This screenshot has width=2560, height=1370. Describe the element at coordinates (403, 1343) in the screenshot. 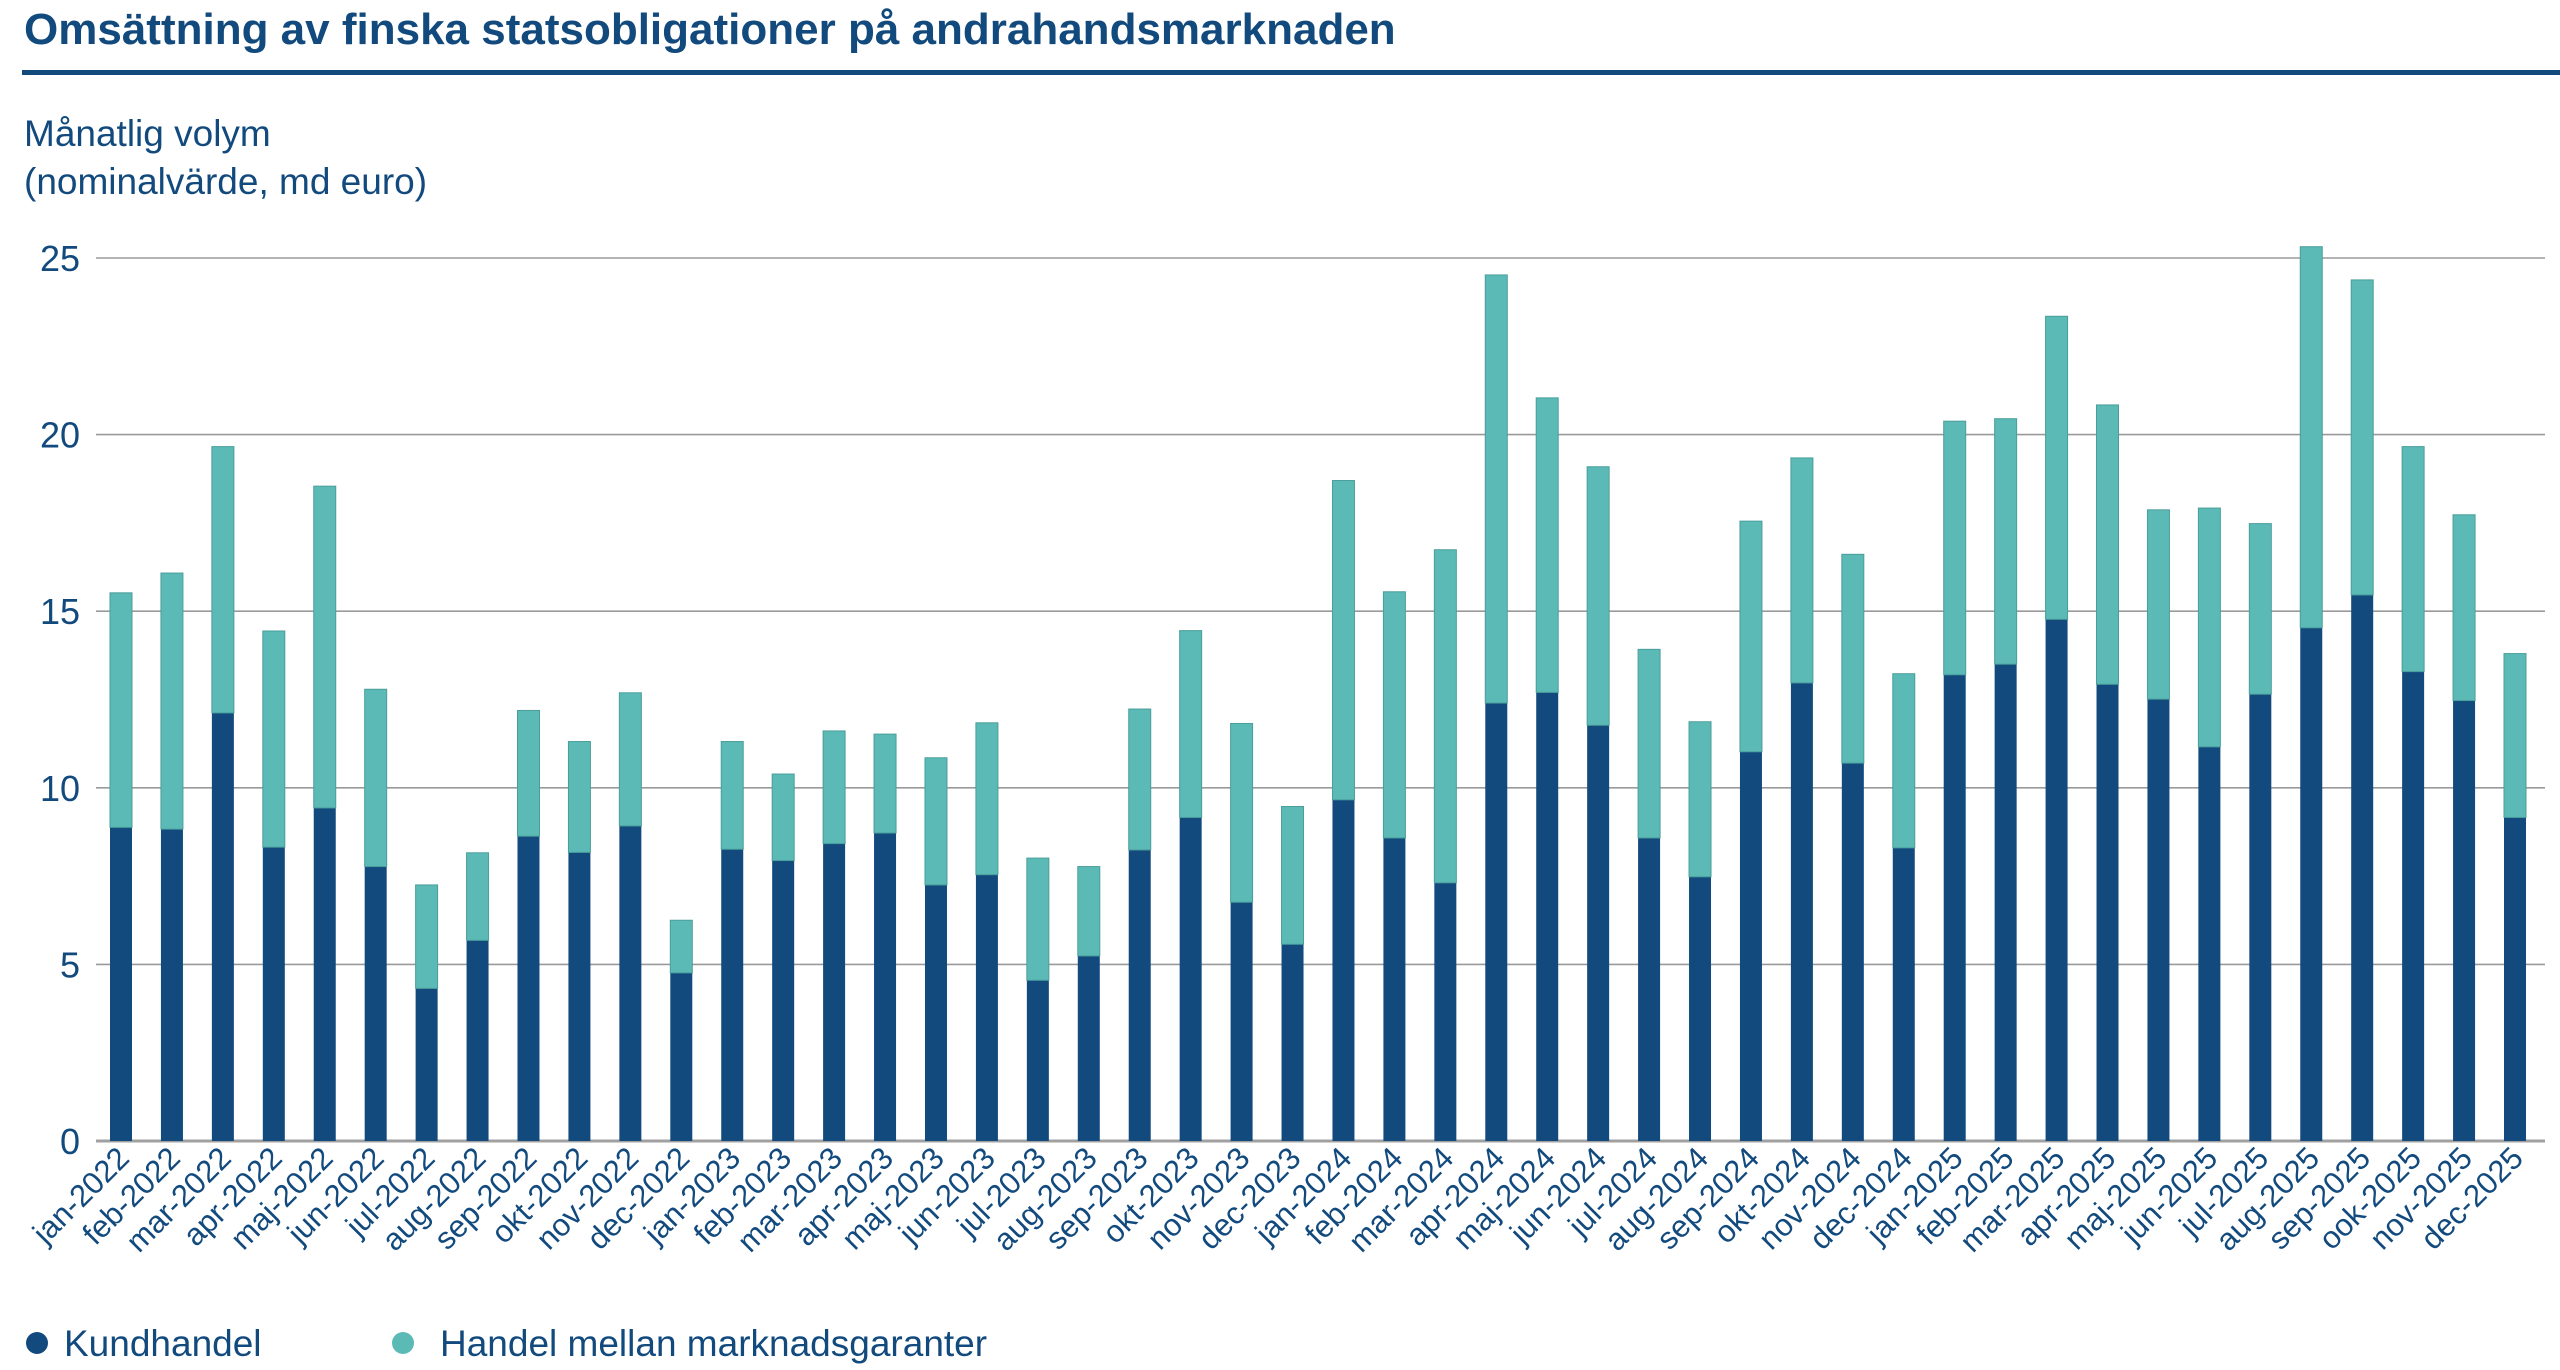

I see `legend-marker-handel-mellan` at that location.